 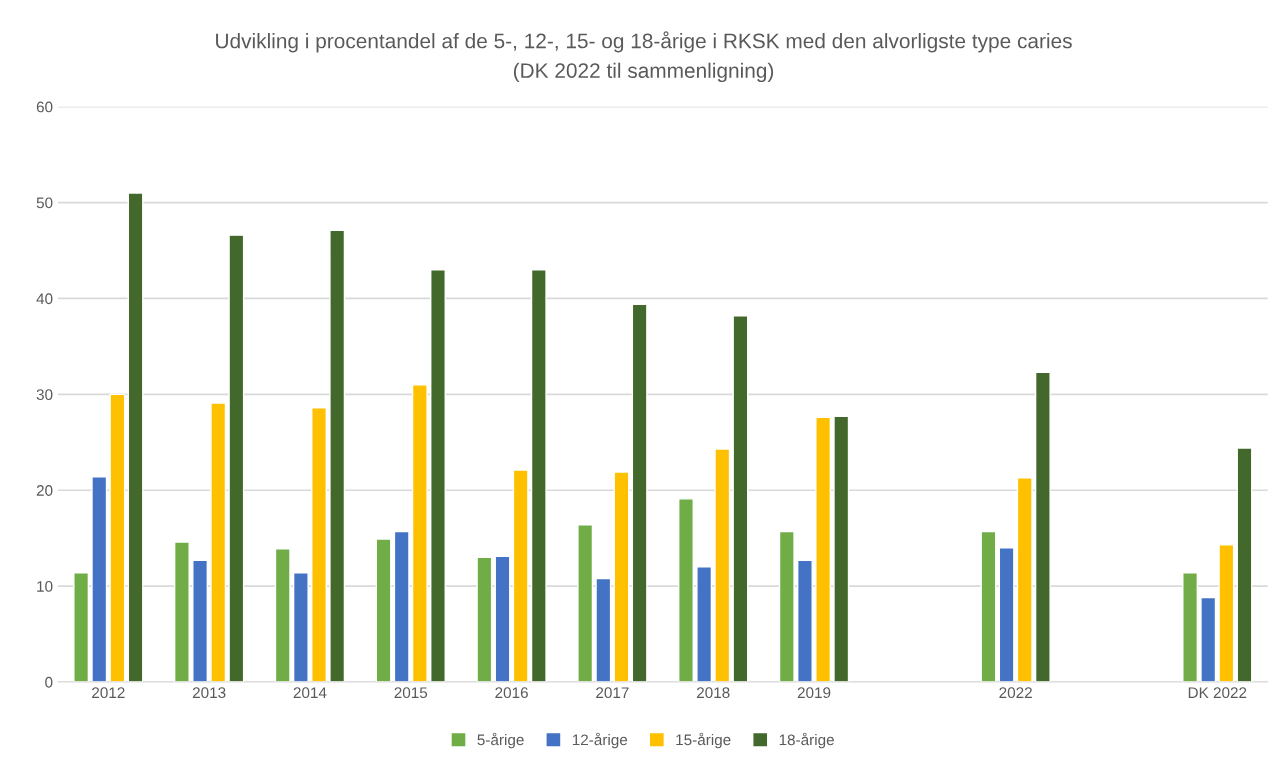 What do you see at coordinates (806, 740) in the screenshot?
I see `legend-label: 18-årige` at bounding box center [806, 740].